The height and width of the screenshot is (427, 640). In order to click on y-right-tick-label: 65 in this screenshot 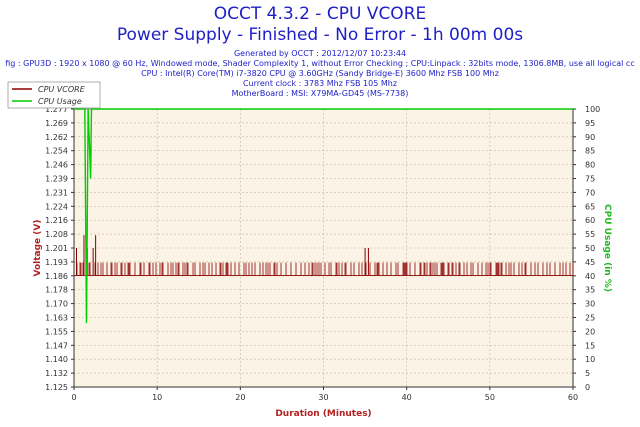, I will do `click(590, 206)`.